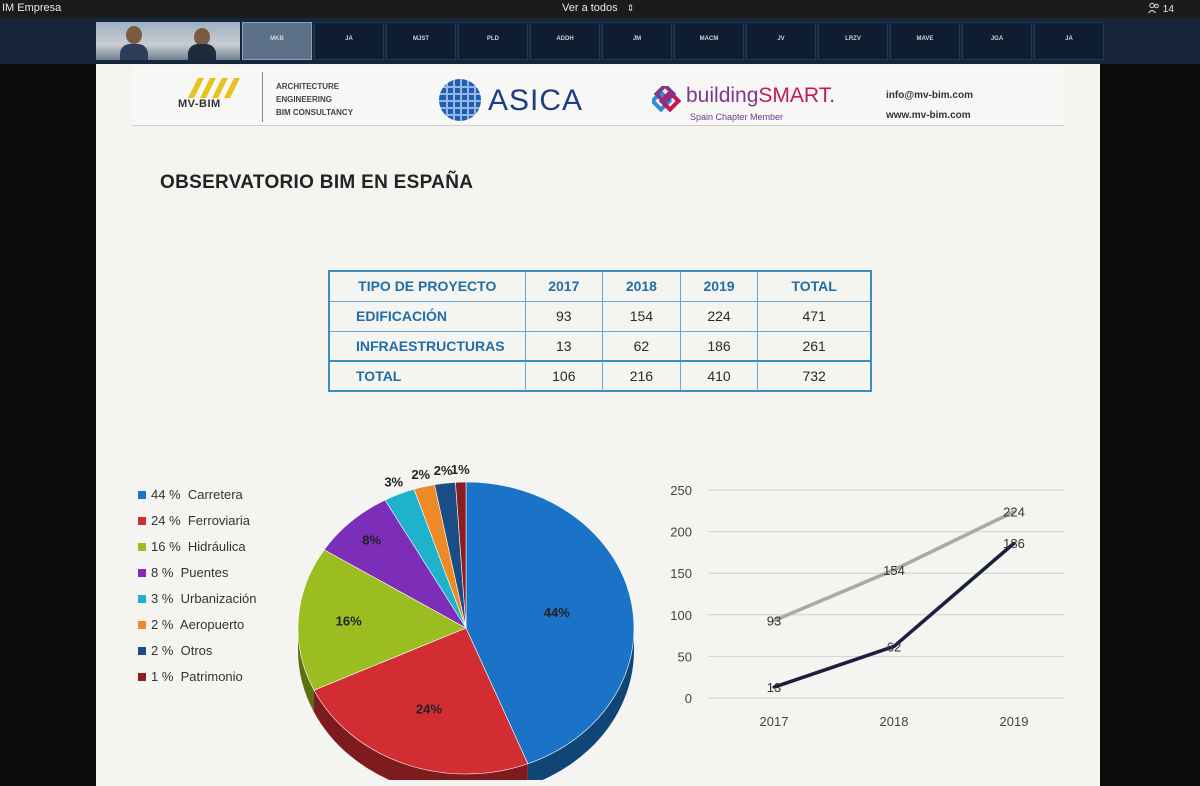  I want to click on top-bar: IM Empresa Ver a todos ⇕ 14, so click(600, 9).